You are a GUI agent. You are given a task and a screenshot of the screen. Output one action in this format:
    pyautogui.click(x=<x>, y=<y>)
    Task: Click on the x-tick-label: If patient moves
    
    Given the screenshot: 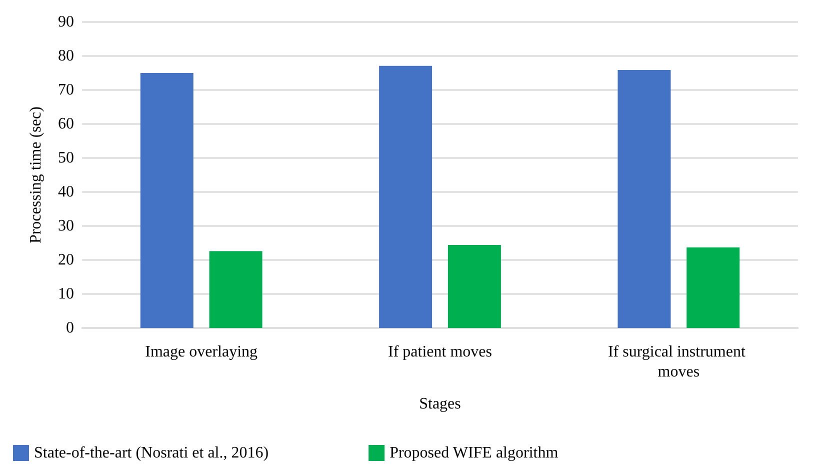 What is the action you would take?
    pyautogui.click(x=440, y=352)
    